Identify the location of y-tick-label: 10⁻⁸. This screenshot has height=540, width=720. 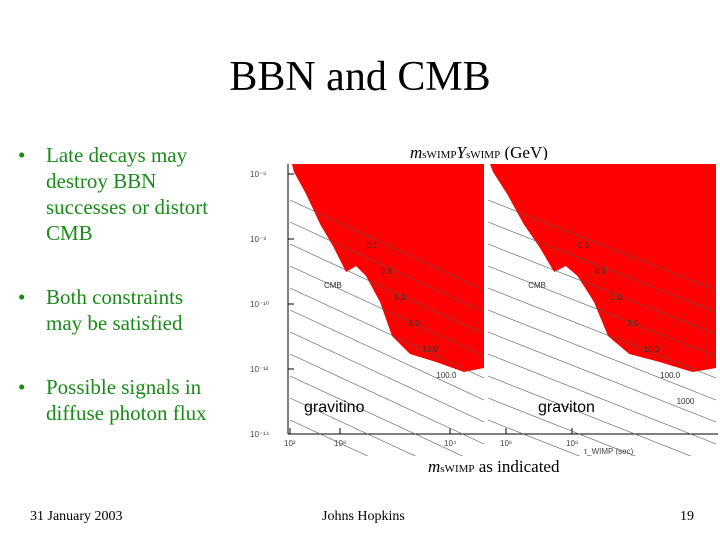
(258, 239).